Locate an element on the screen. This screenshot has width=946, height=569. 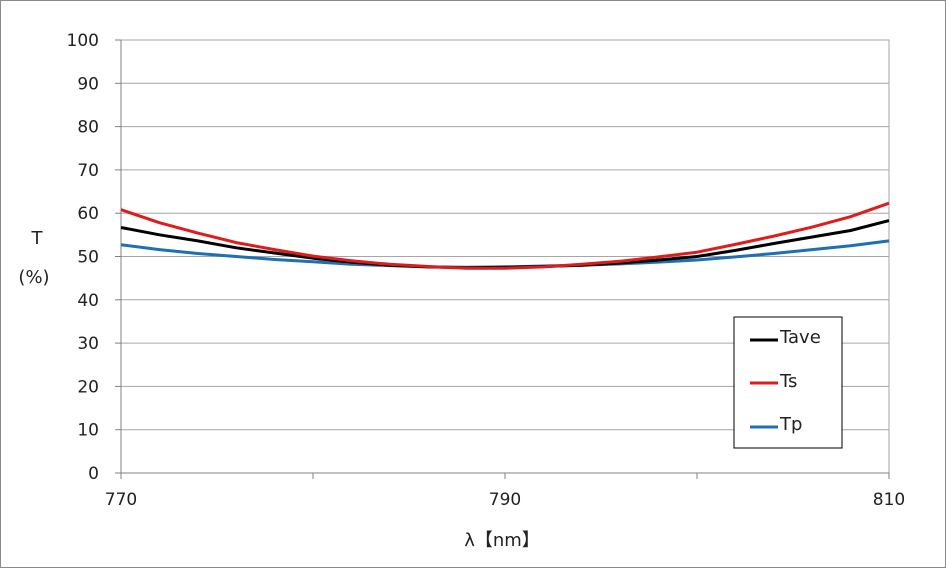
y-tick-label-30: 30 is located at coordinates (88, 344).